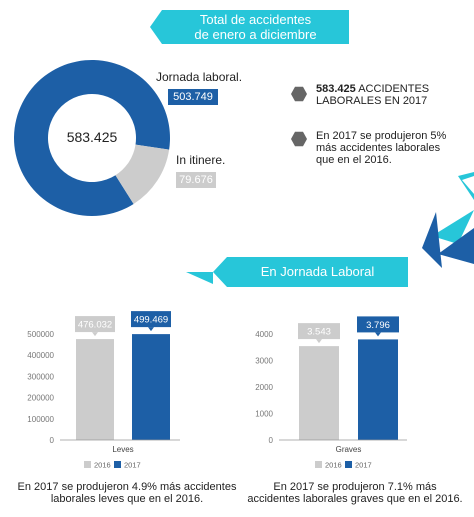  What do you see at coordinates (373, 95) in the screenshot?
I see `stat-total-rest: ACCIDENTES LABORALES EN 2017` at bounding box center [373, 95].